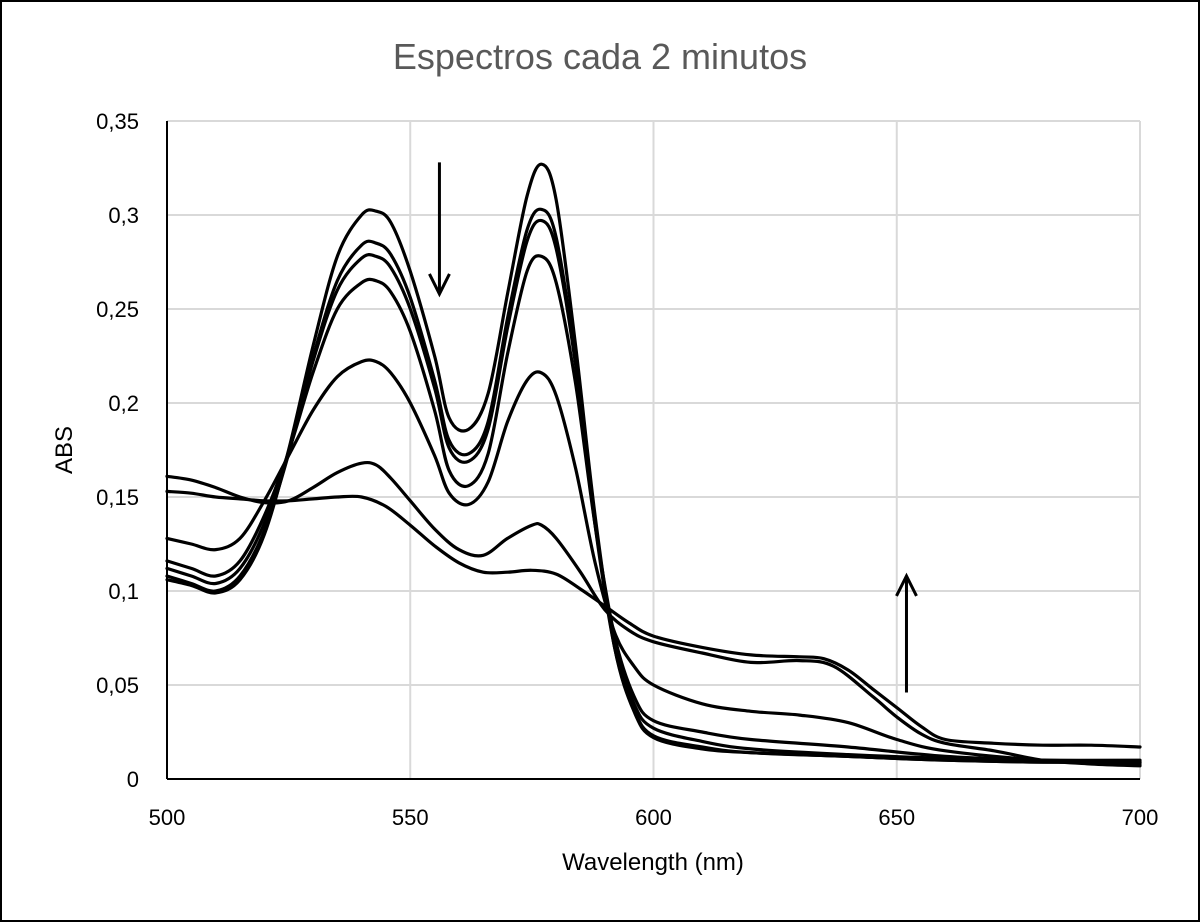 This screenshot has height=922, width=1200. Describe the element at coordinates (64, 450) in the screenshot. I see `y-axis-title: ABS` at that location.